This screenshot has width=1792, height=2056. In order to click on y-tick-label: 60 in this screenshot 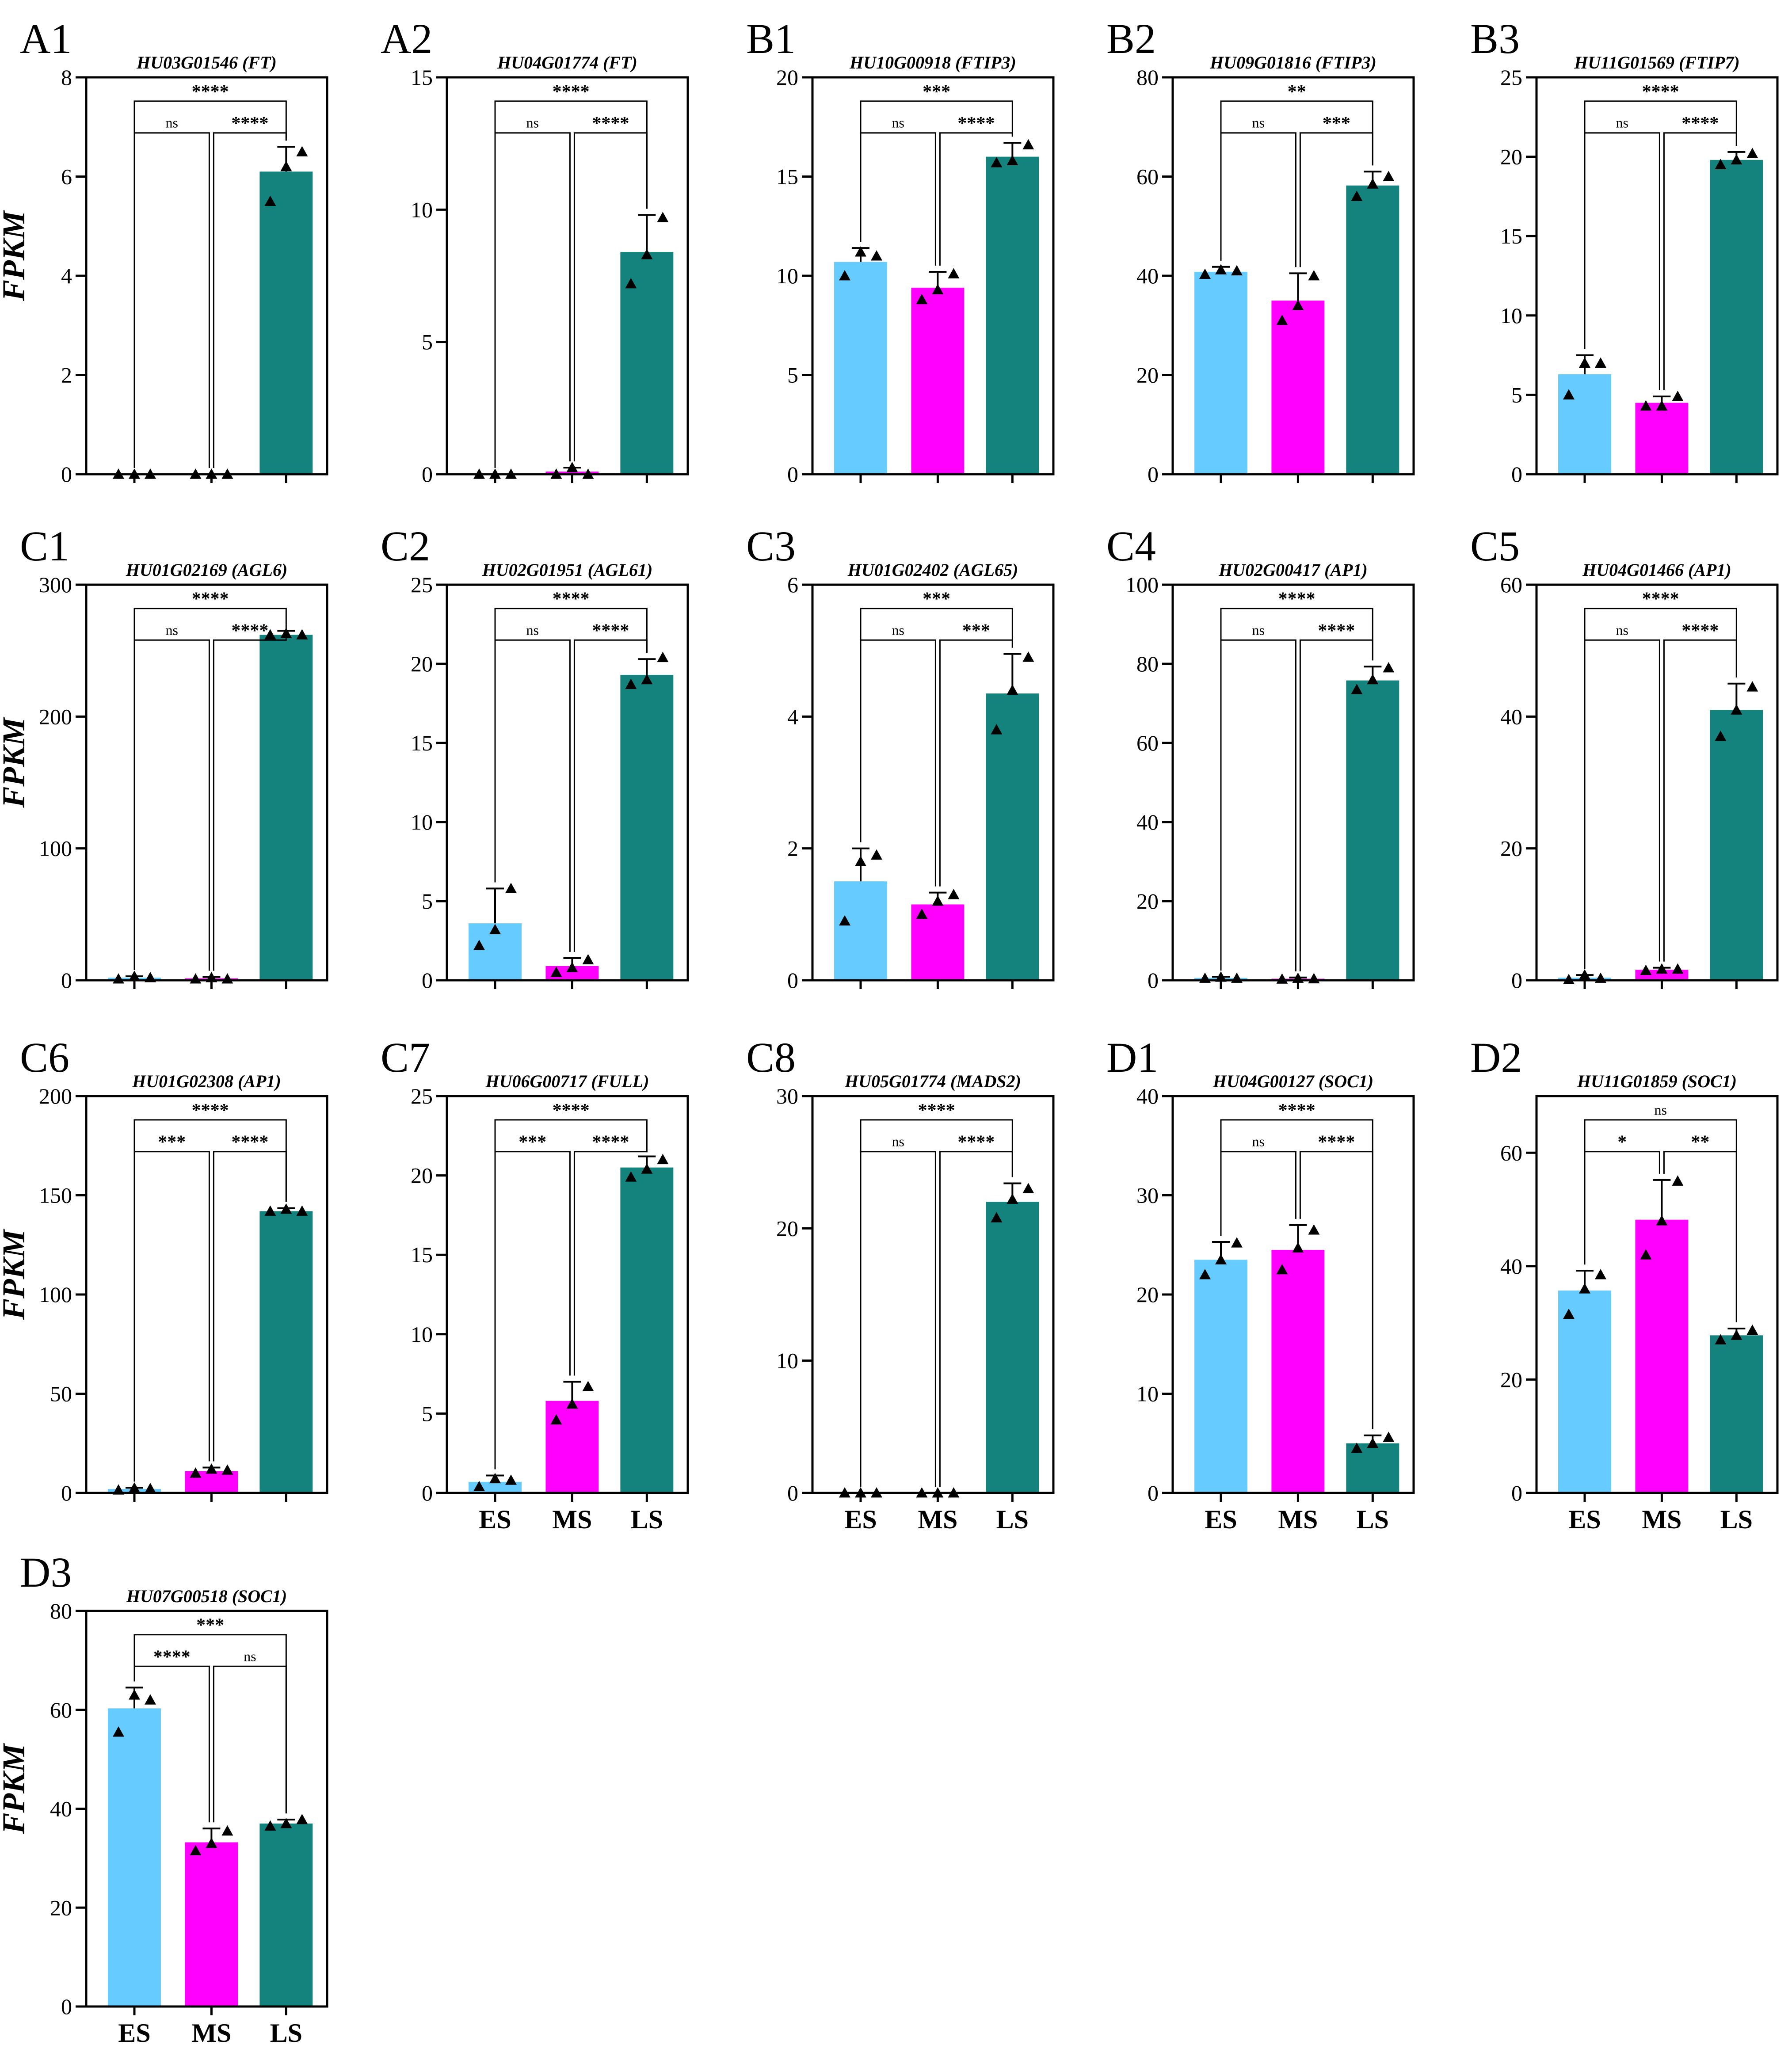, I will do `click(1147, 743)`.